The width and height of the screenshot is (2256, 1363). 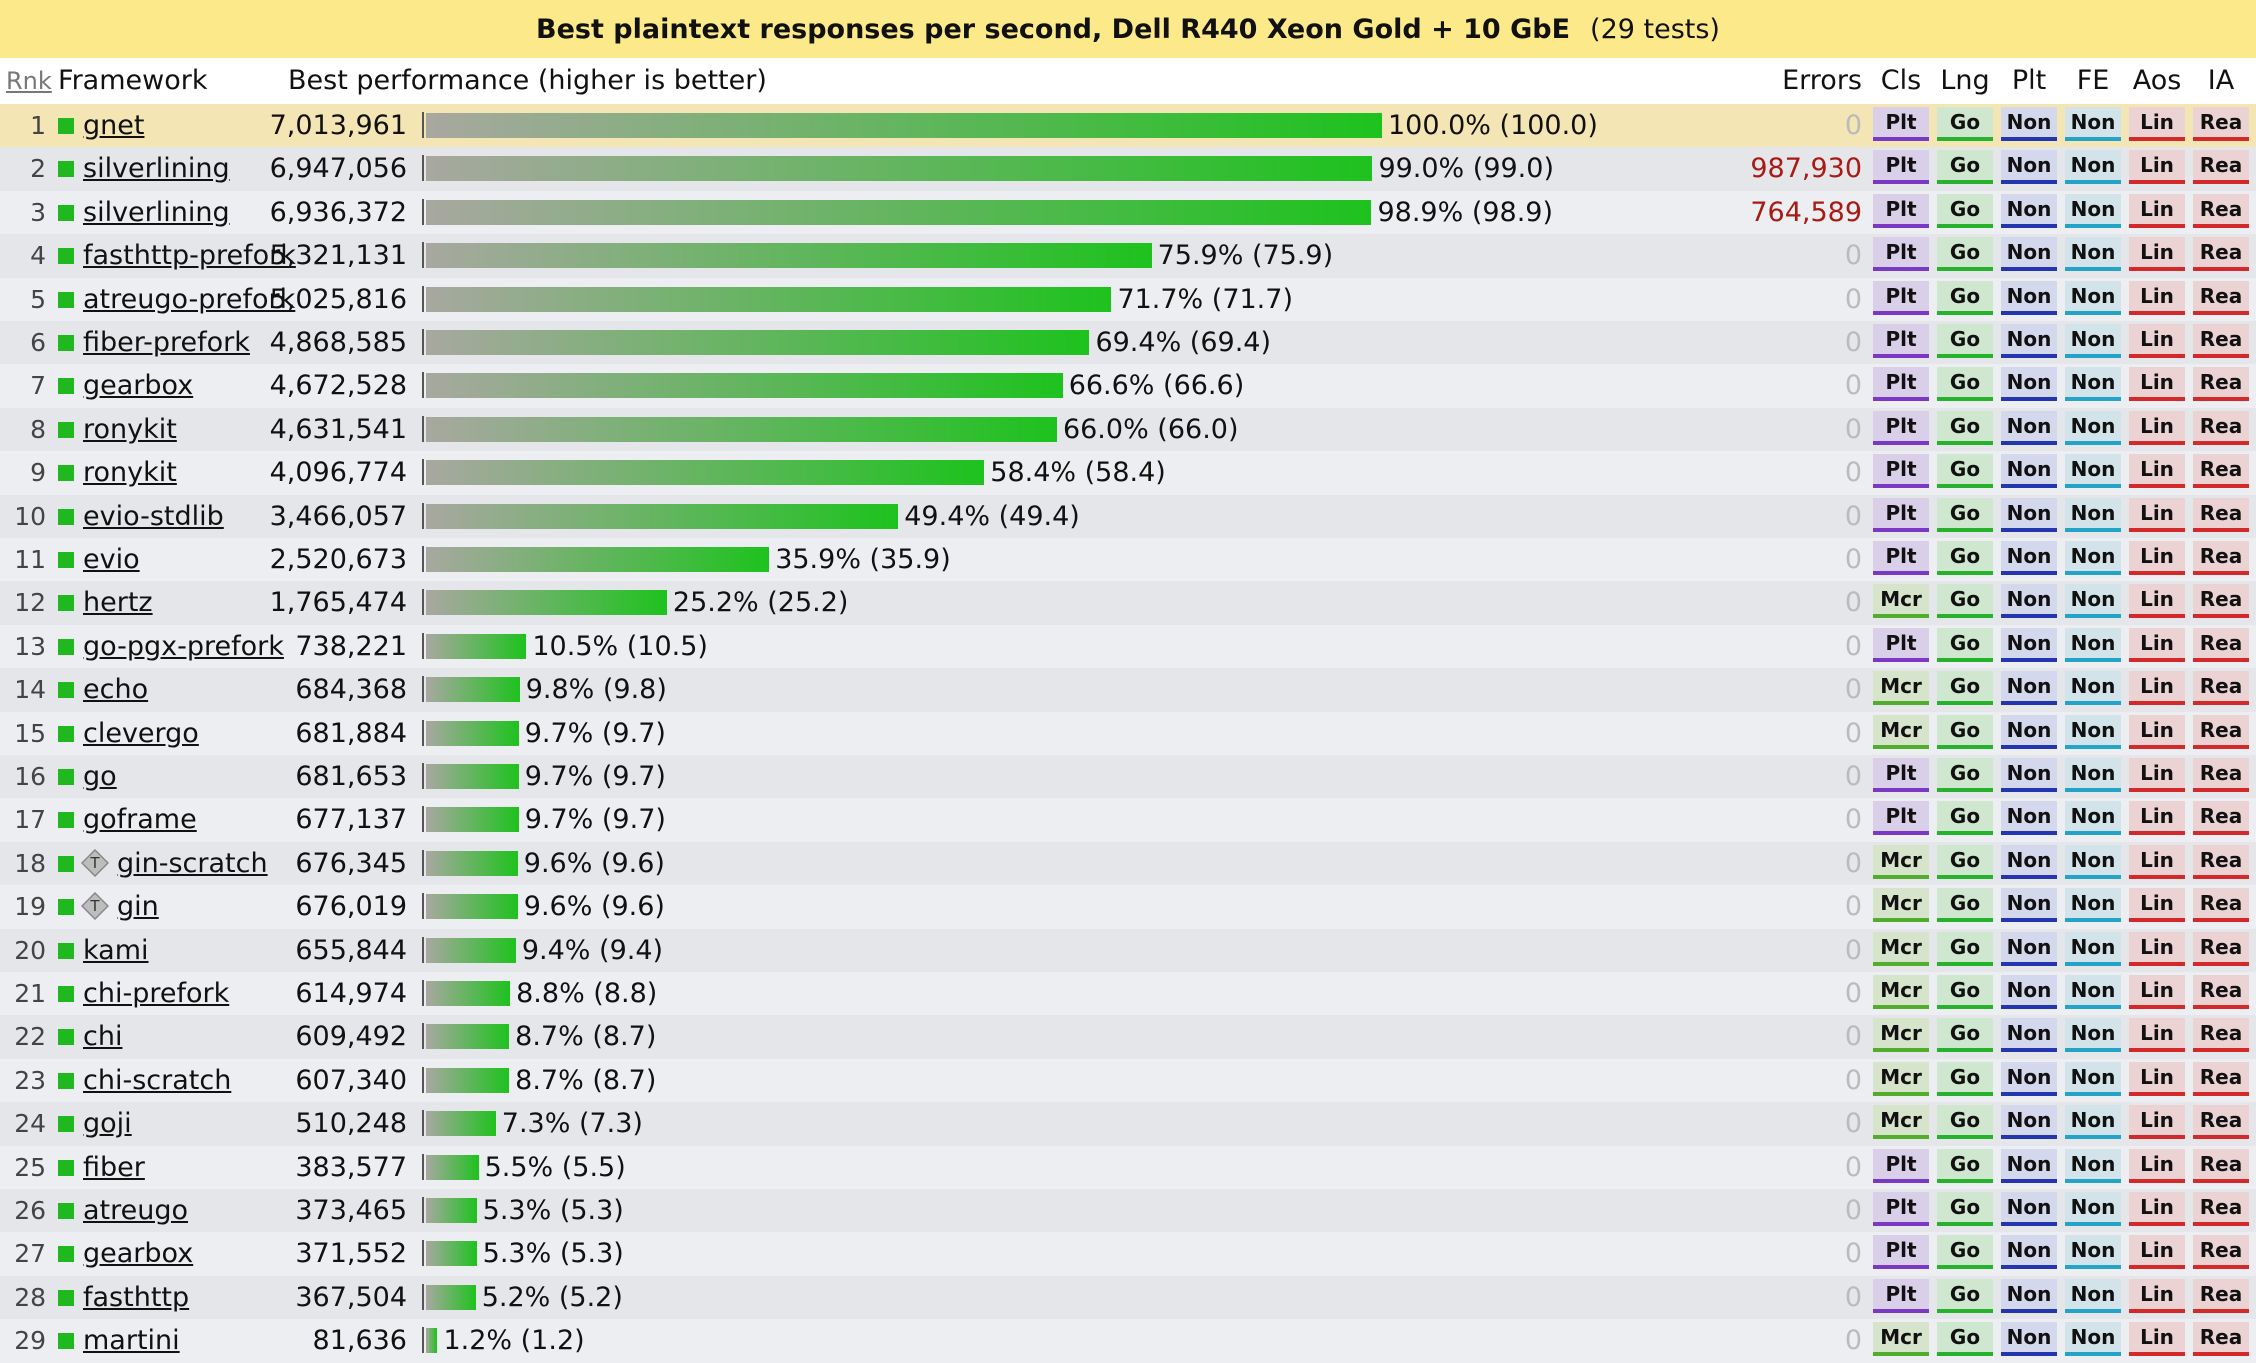 What do you see at coordinates (138, 386) in the screenshot?
I see `framework-link: gearbox` at bounding box center [138, 386].